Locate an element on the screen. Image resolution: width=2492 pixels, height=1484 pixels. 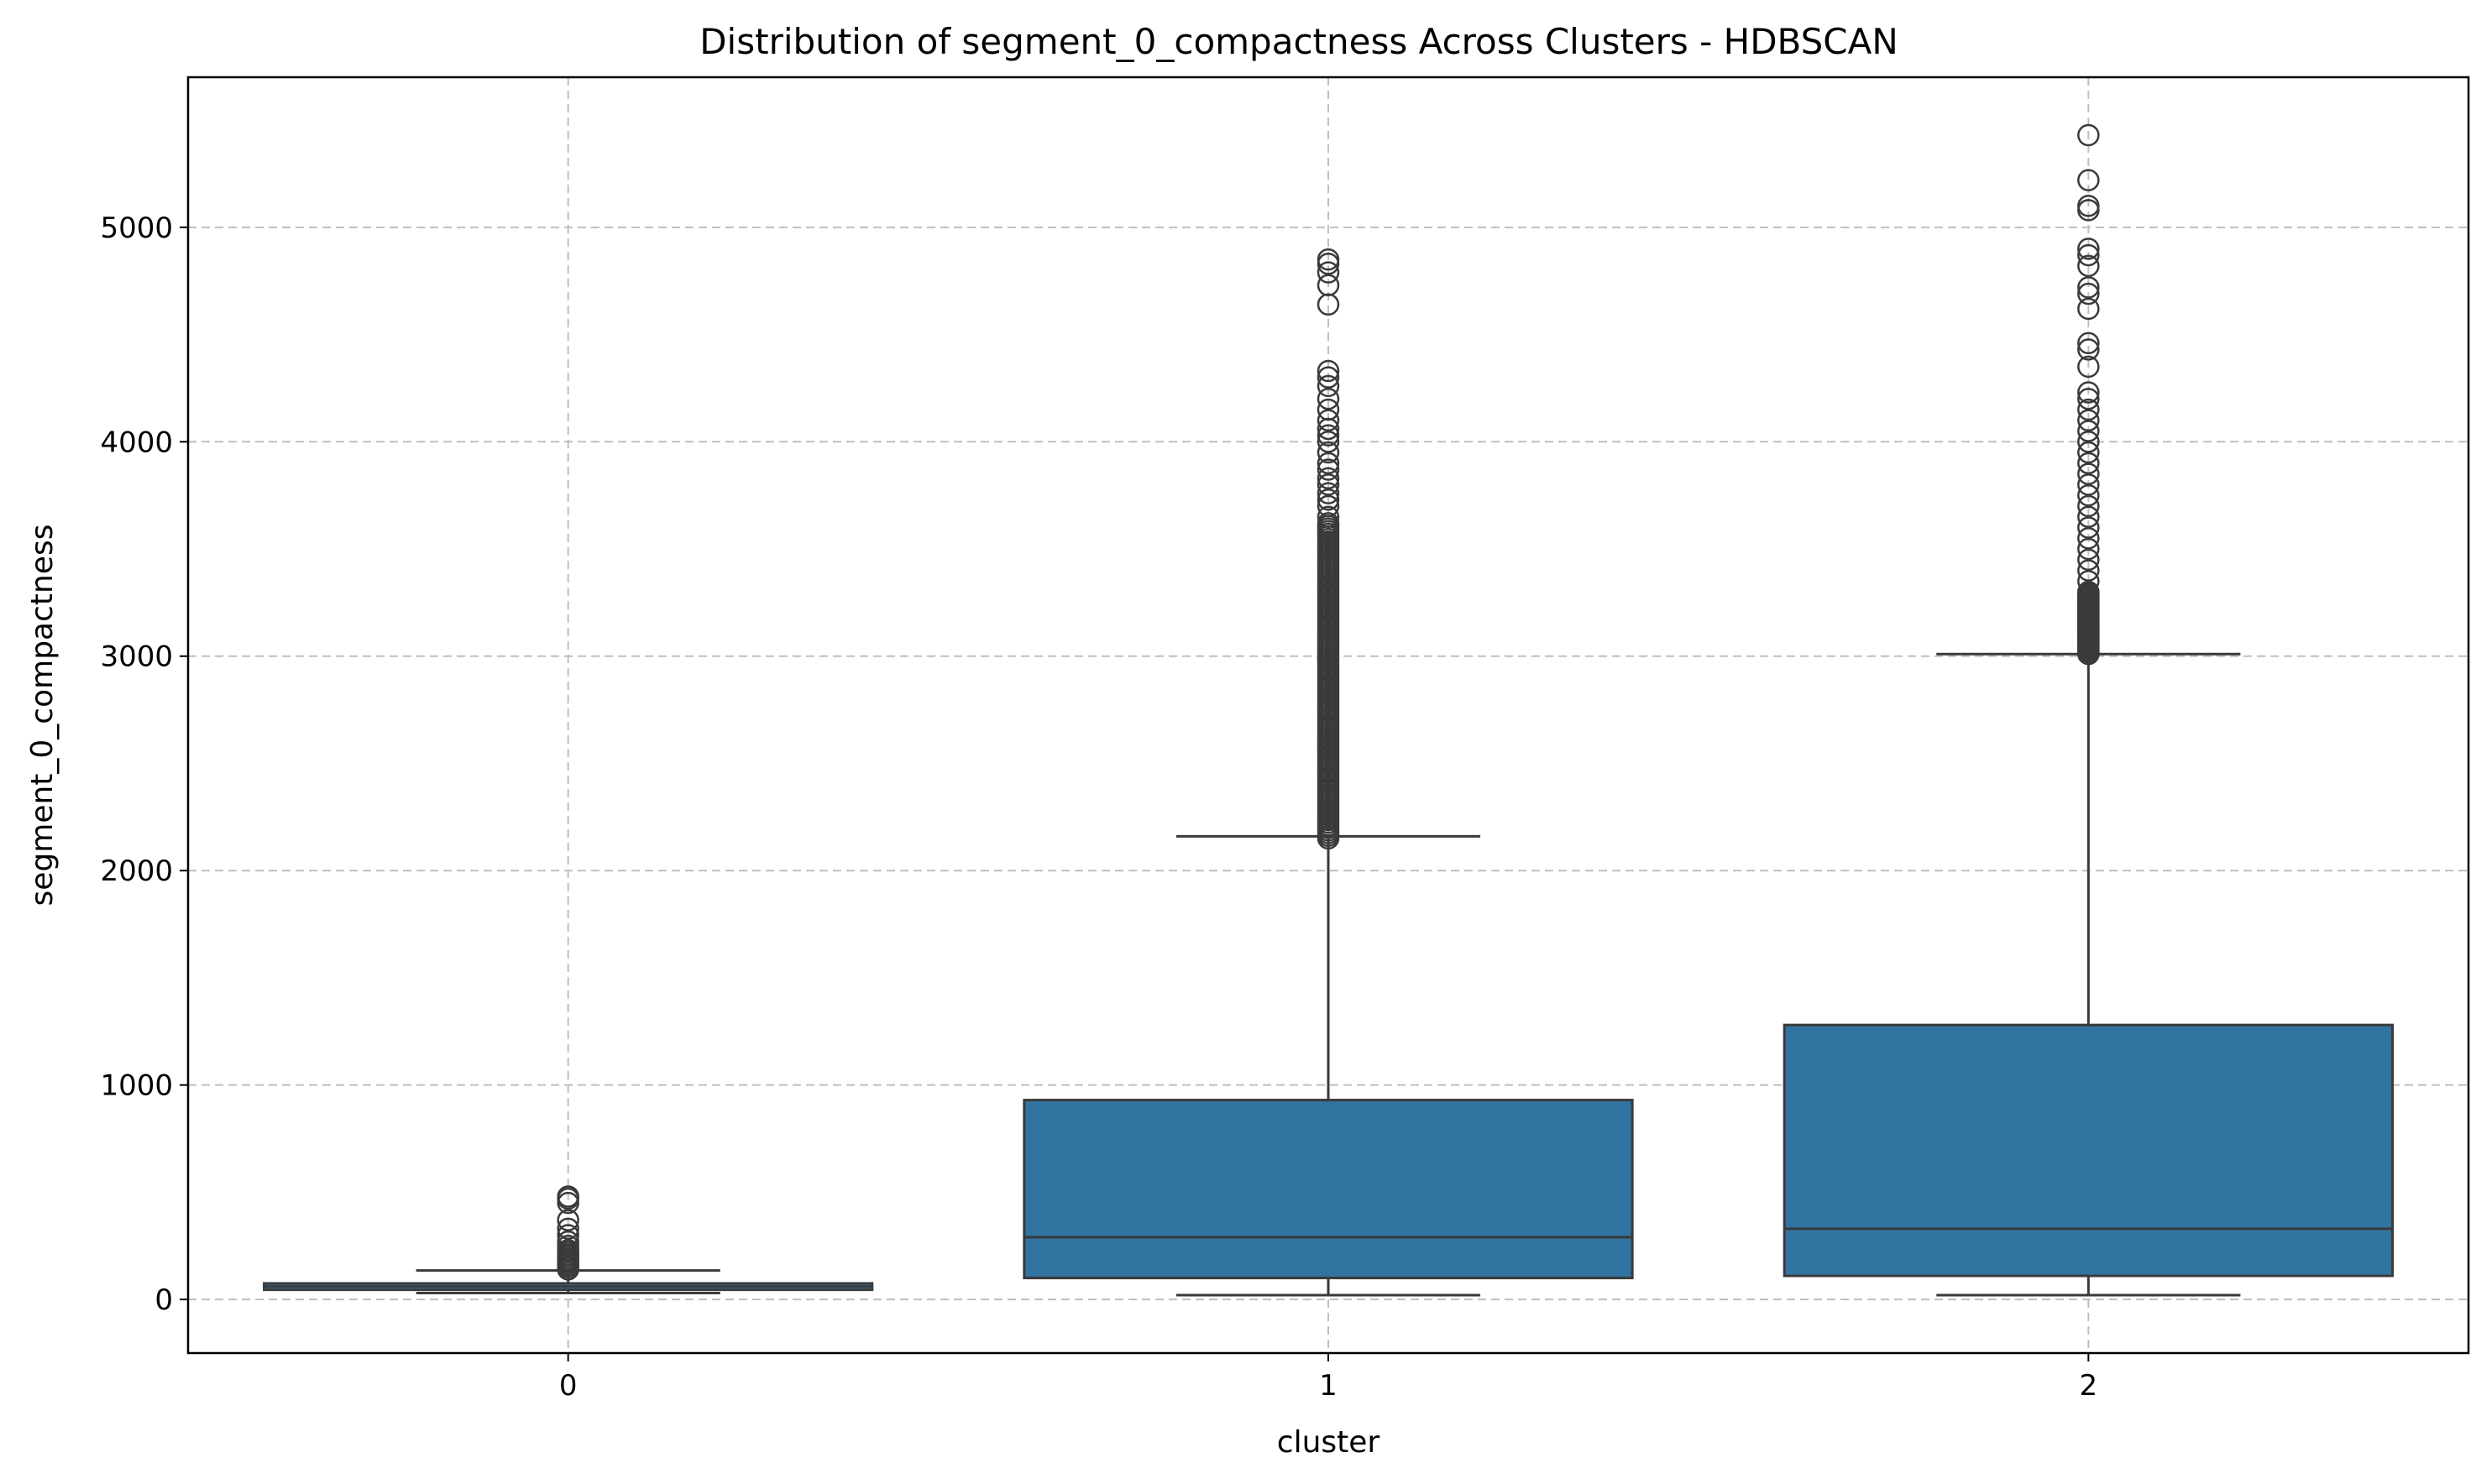
y-tick-label: 0 is located at coordinates (164, 1300).